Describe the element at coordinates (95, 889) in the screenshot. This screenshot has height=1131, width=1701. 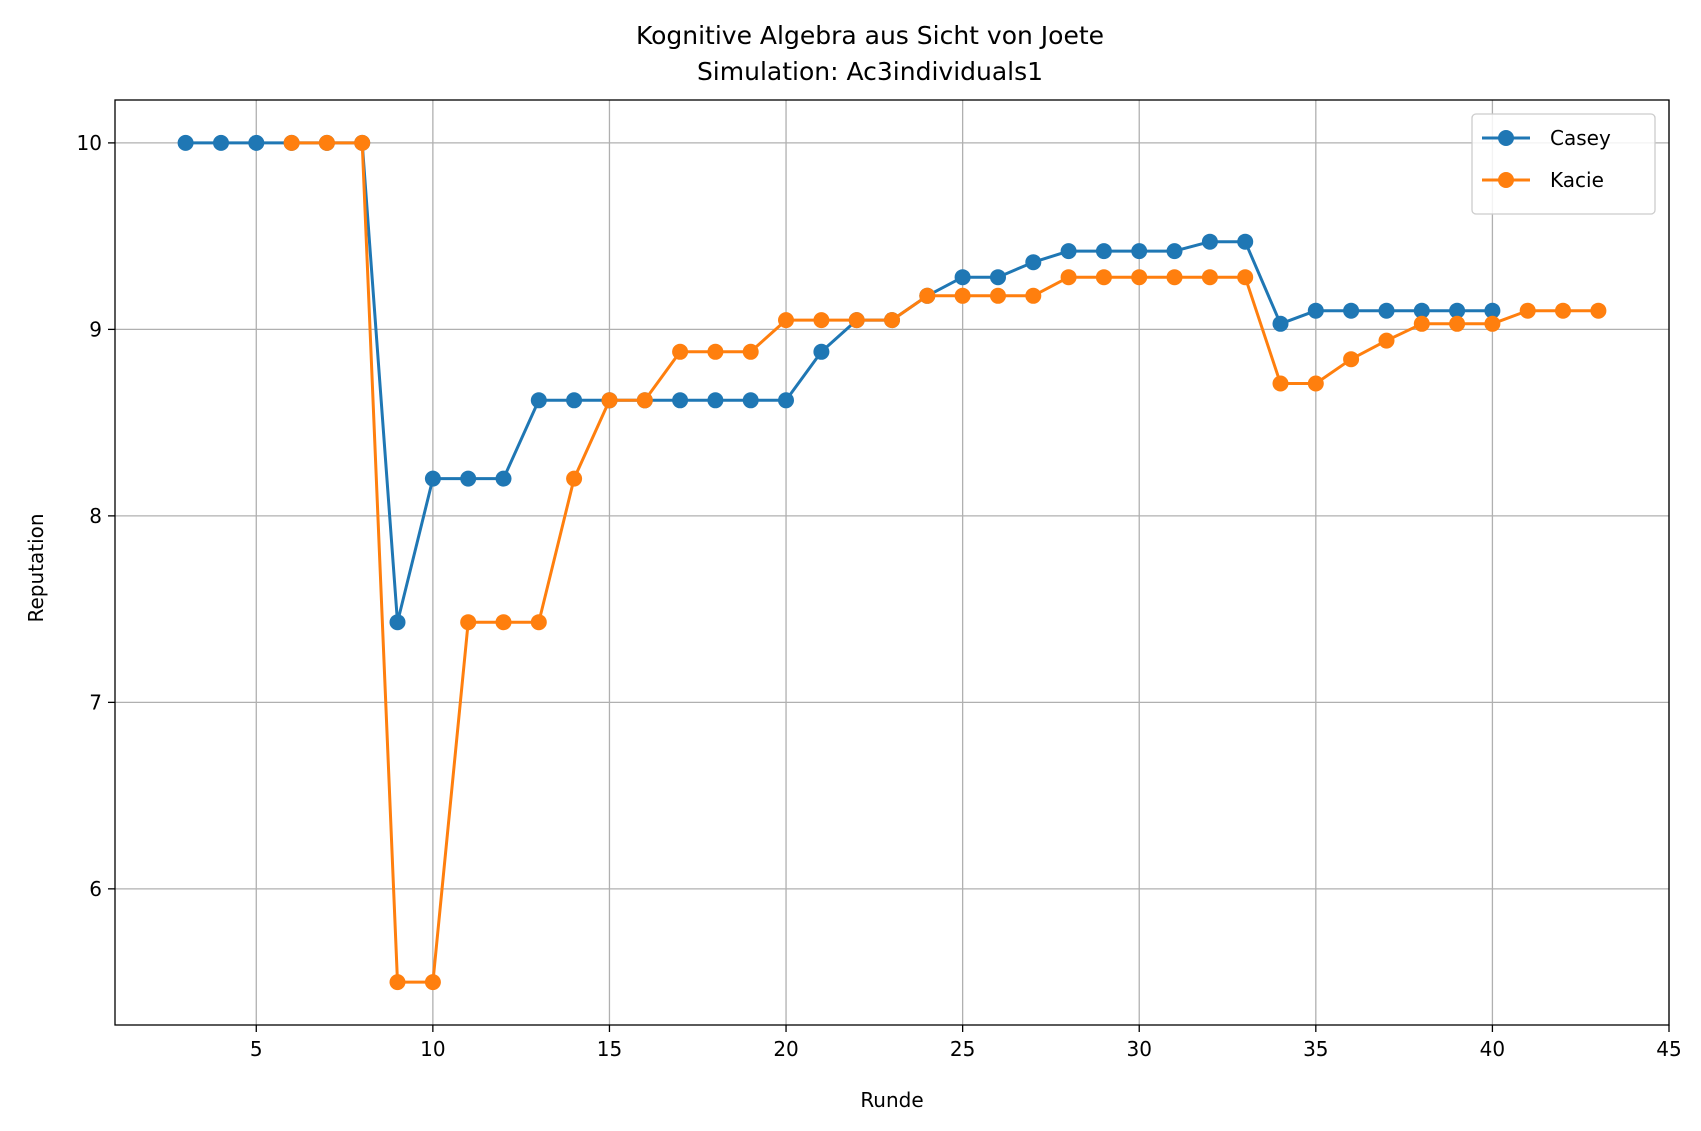
I see `y-tick-label: 6` at that location.